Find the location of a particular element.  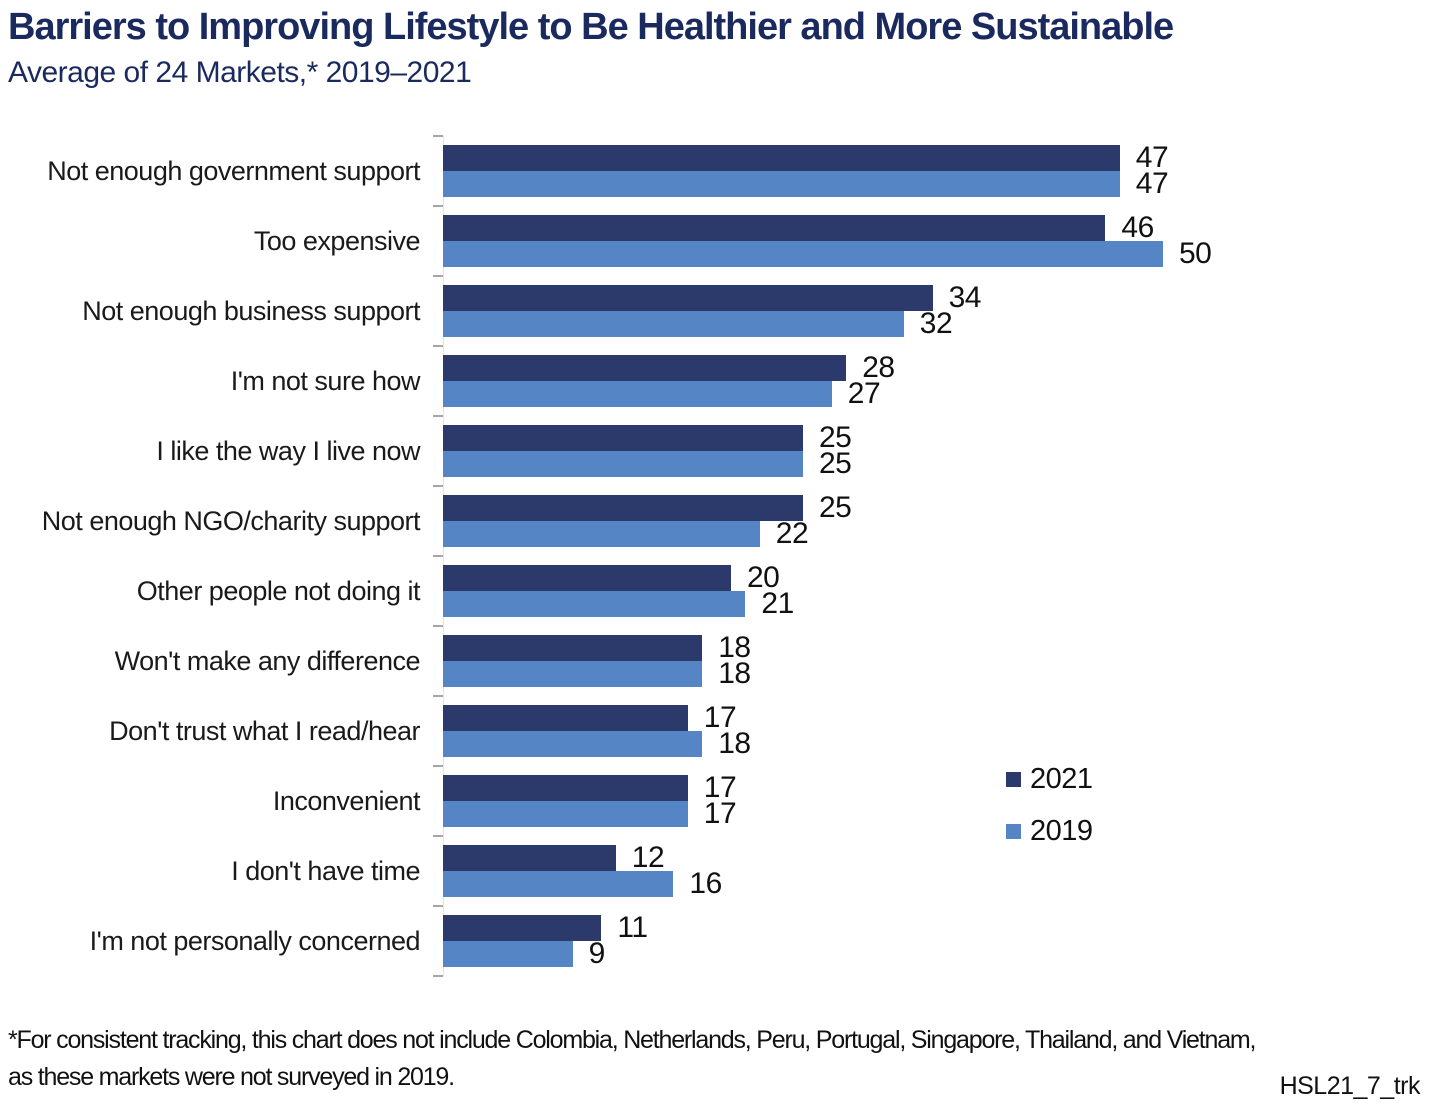

legend: 2021 2019 is located at coordinates (1049, 815).